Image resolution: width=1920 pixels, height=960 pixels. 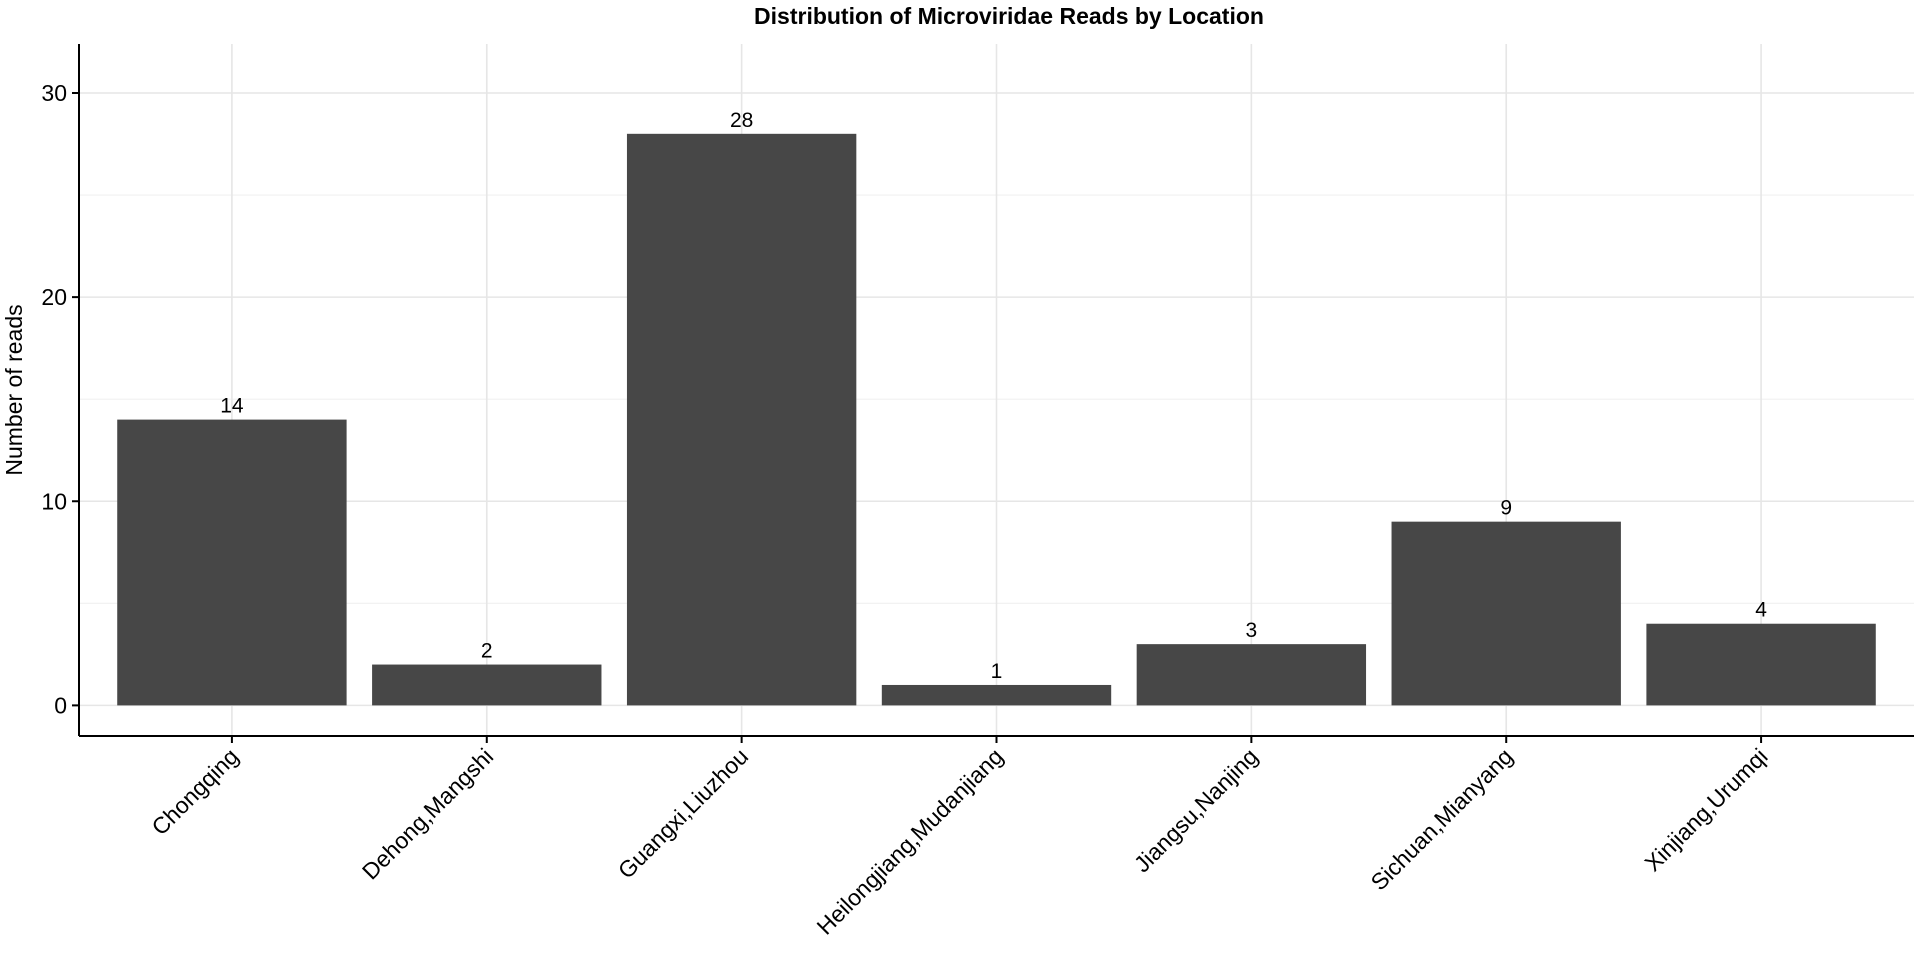 I want to click on y-axis-ticks: 0 10 20 30, so click(x=60, y=399).